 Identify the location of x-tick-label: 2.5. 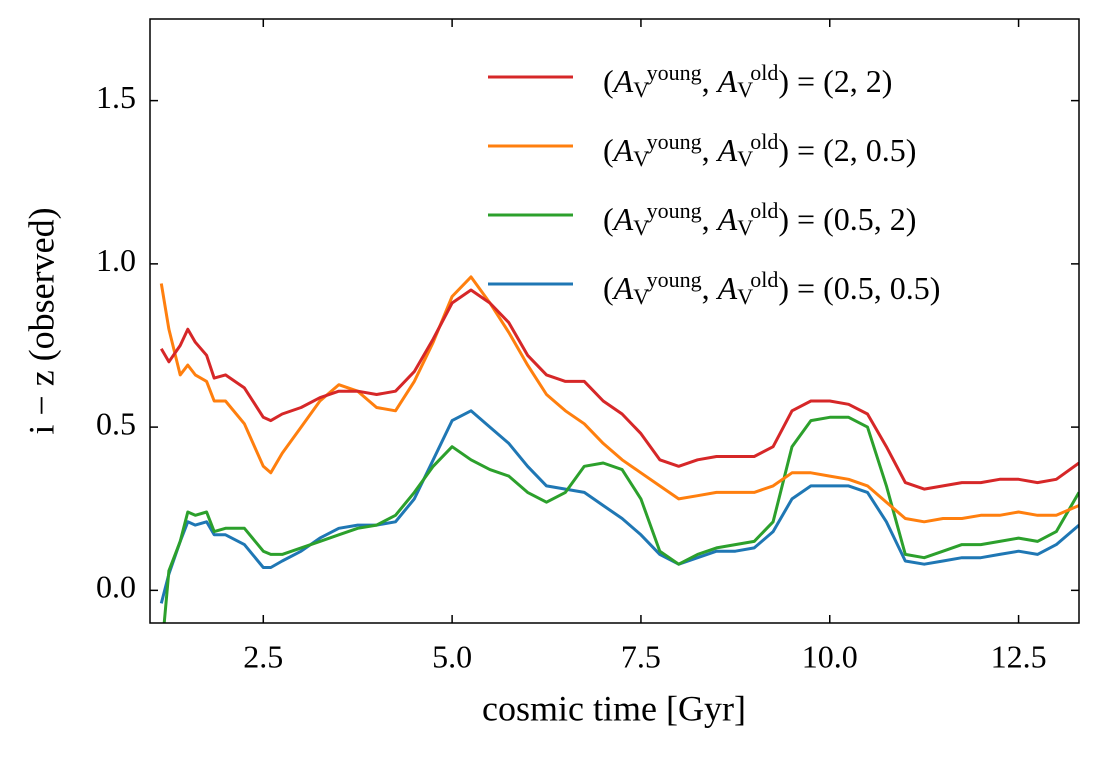
(263, 656).